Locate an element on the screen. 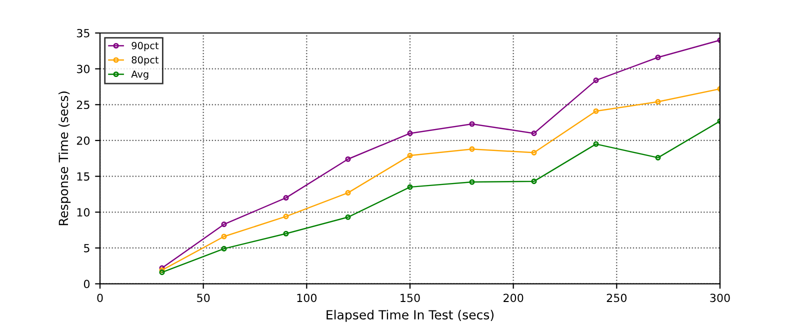 This screenshot has width=800, height=330. x-axis-title: Elapsed Time In Test (secs) is located at coordinates (410, 316).